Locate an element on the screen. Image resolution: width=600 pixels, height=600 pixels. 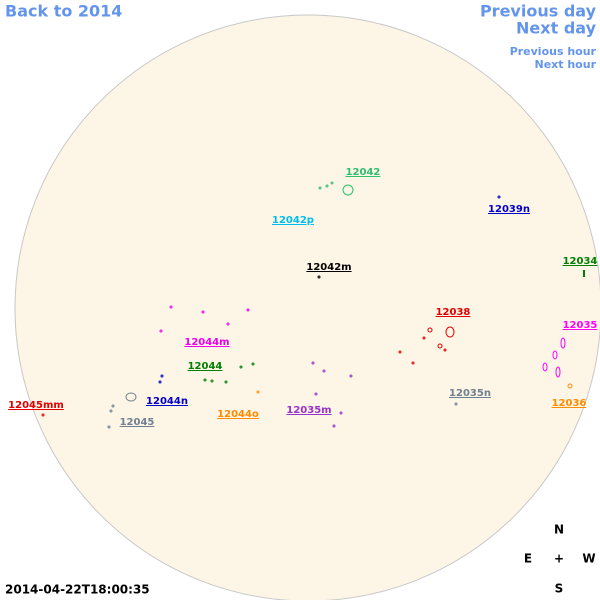
region-label: 12038 is located at coordinates (453, 312).